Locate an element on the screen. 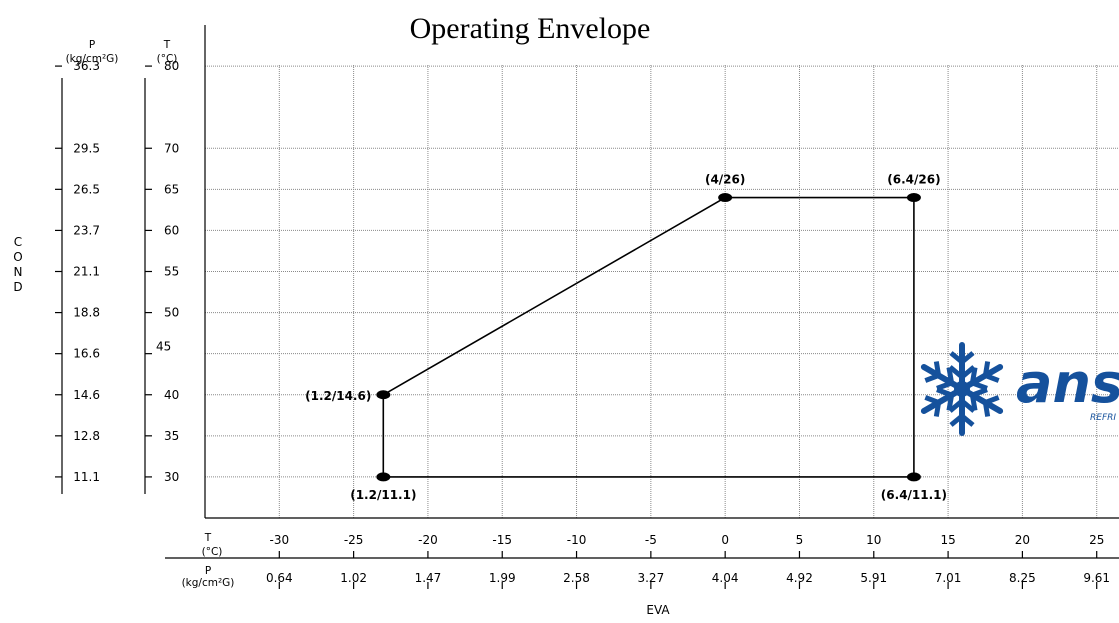  x-t-tick-label: 25 is located at coordinates (1096, 540).